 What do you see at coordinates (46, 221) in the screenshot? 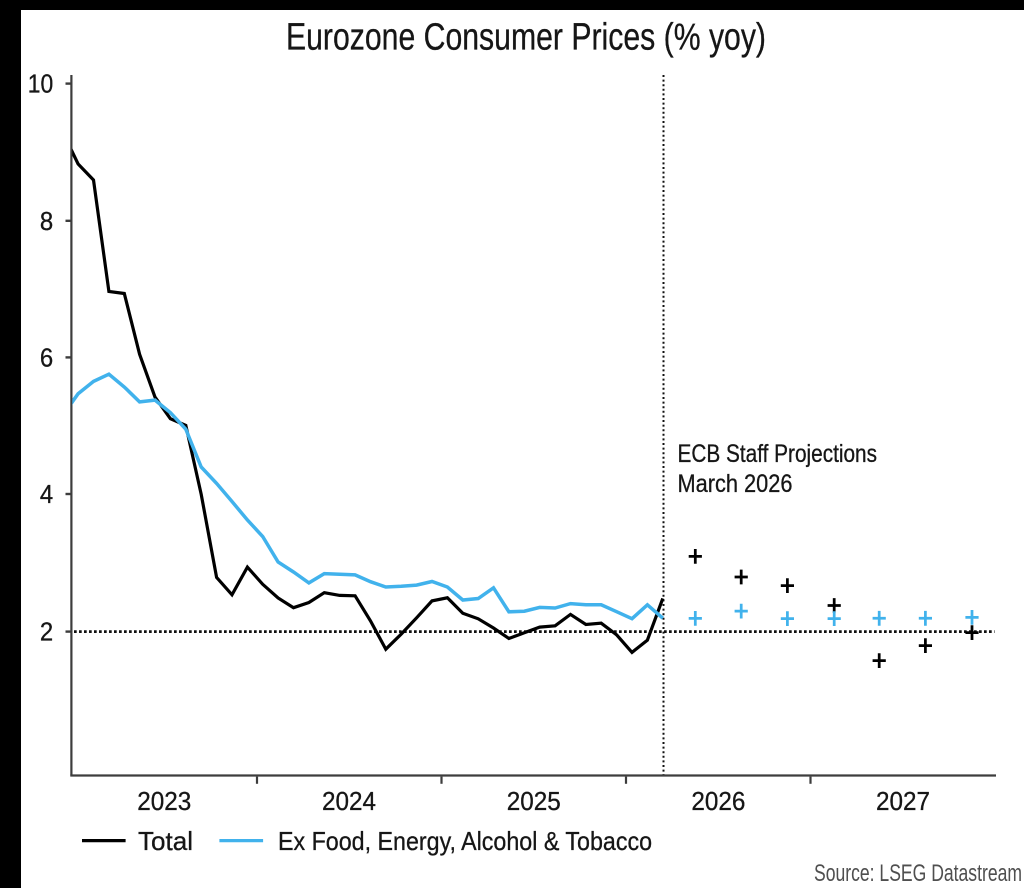
I see `svg-text: 8` at bounding box center [46, 221].